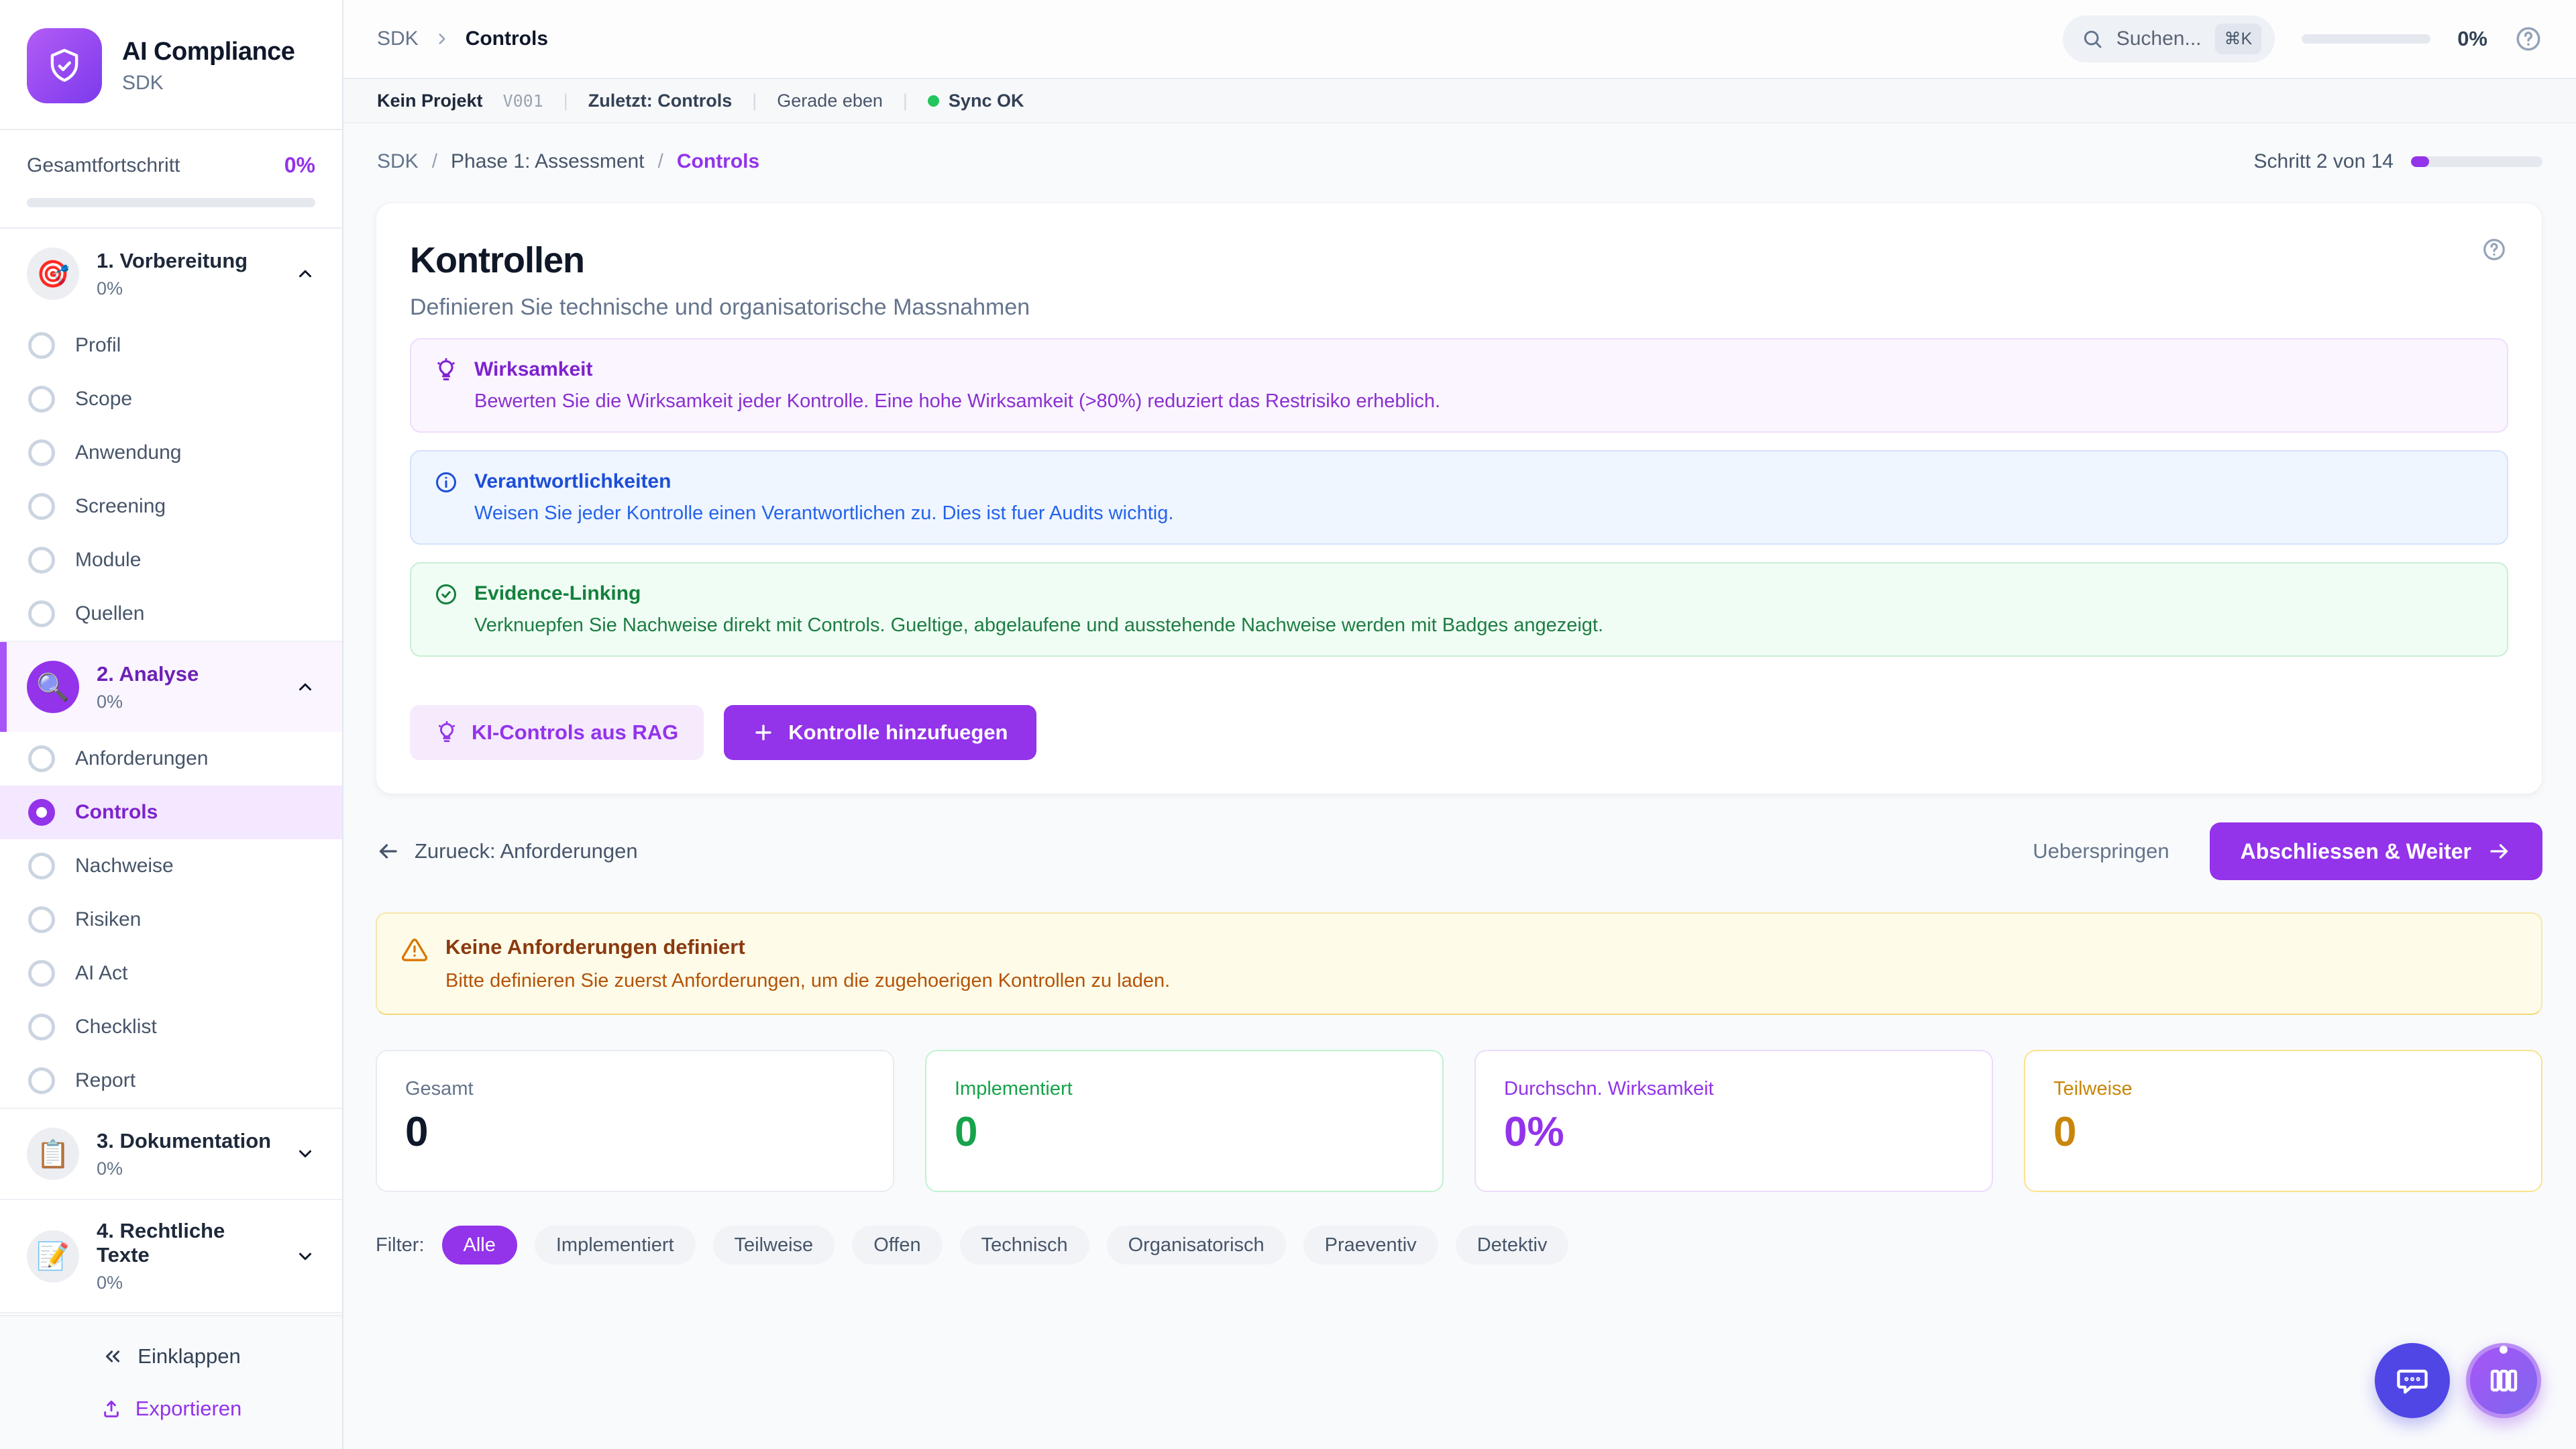 This screenshot has height=1449, width=2576. I want to click on columns-icon, so click(2503, 1380).